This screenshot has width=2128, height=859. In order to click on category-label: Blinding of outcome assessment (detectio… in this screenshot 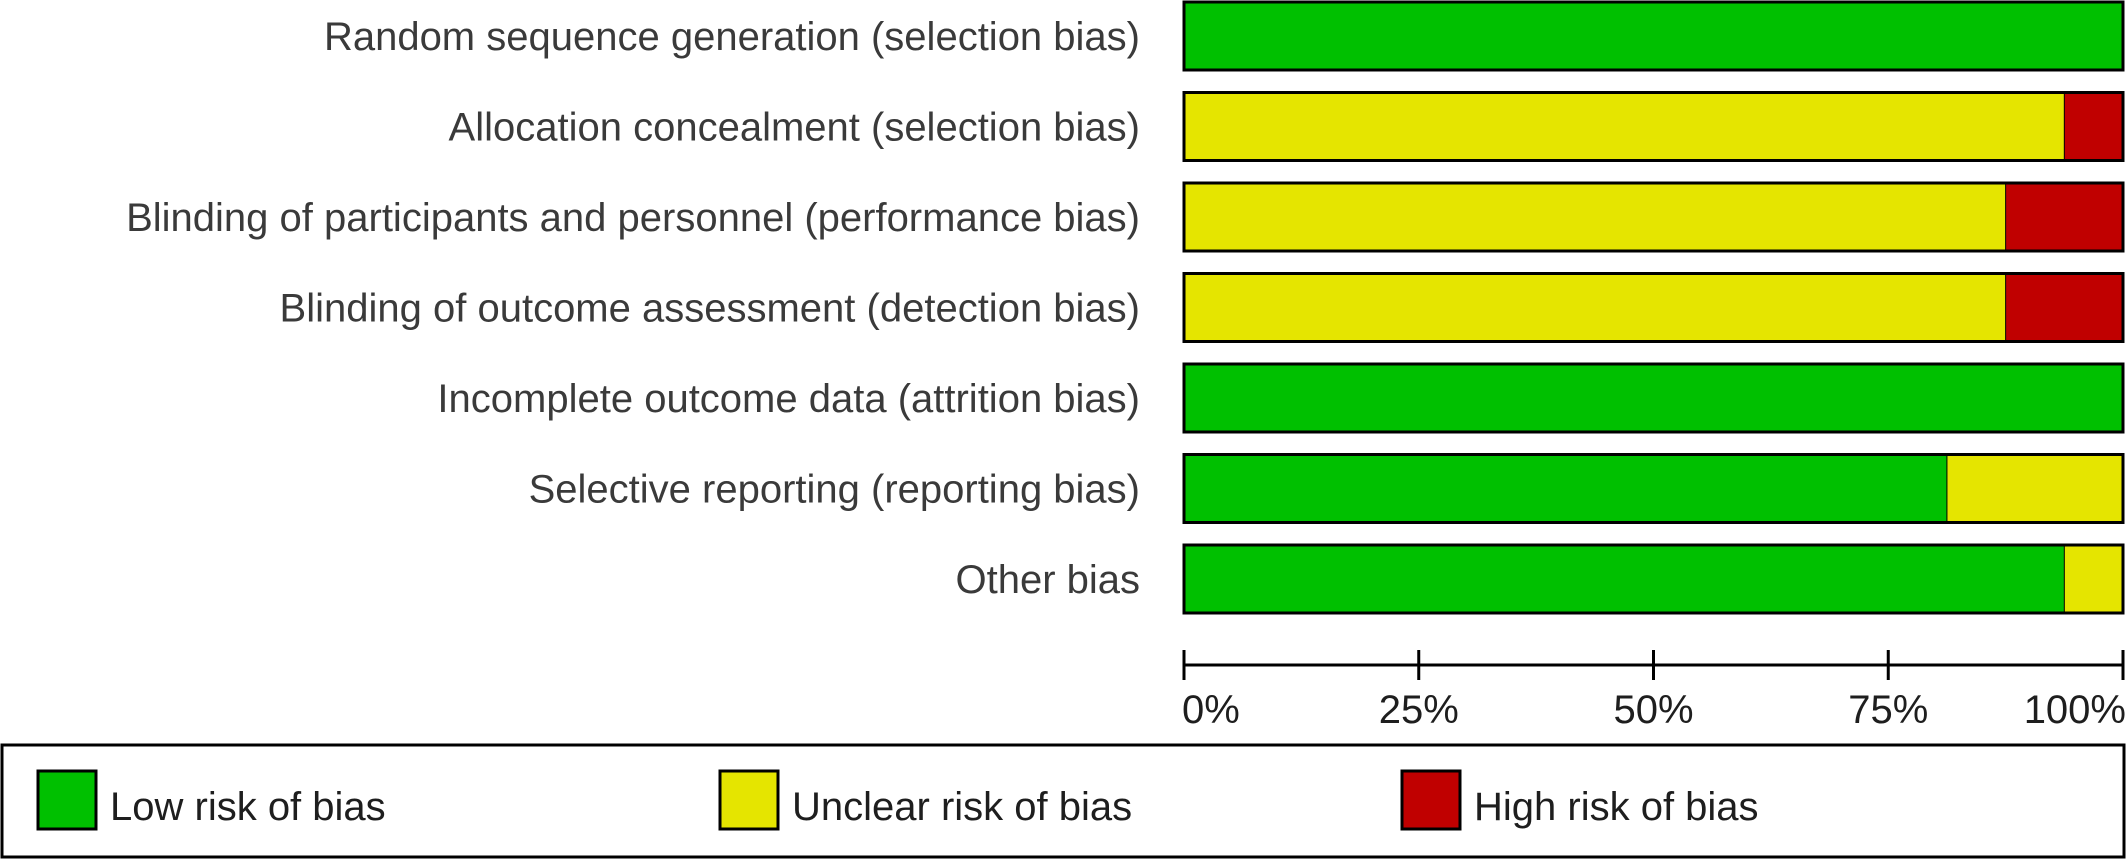, I will do `click(710, 309)`.